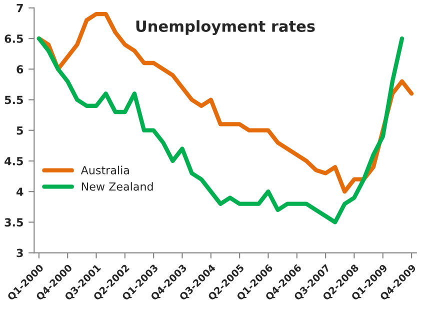 The image size is (427, 316). What do you see at coordinates (225, 28) in the screenshot?
I see `text: Unemployment rates` at bounding box center [225, 28].